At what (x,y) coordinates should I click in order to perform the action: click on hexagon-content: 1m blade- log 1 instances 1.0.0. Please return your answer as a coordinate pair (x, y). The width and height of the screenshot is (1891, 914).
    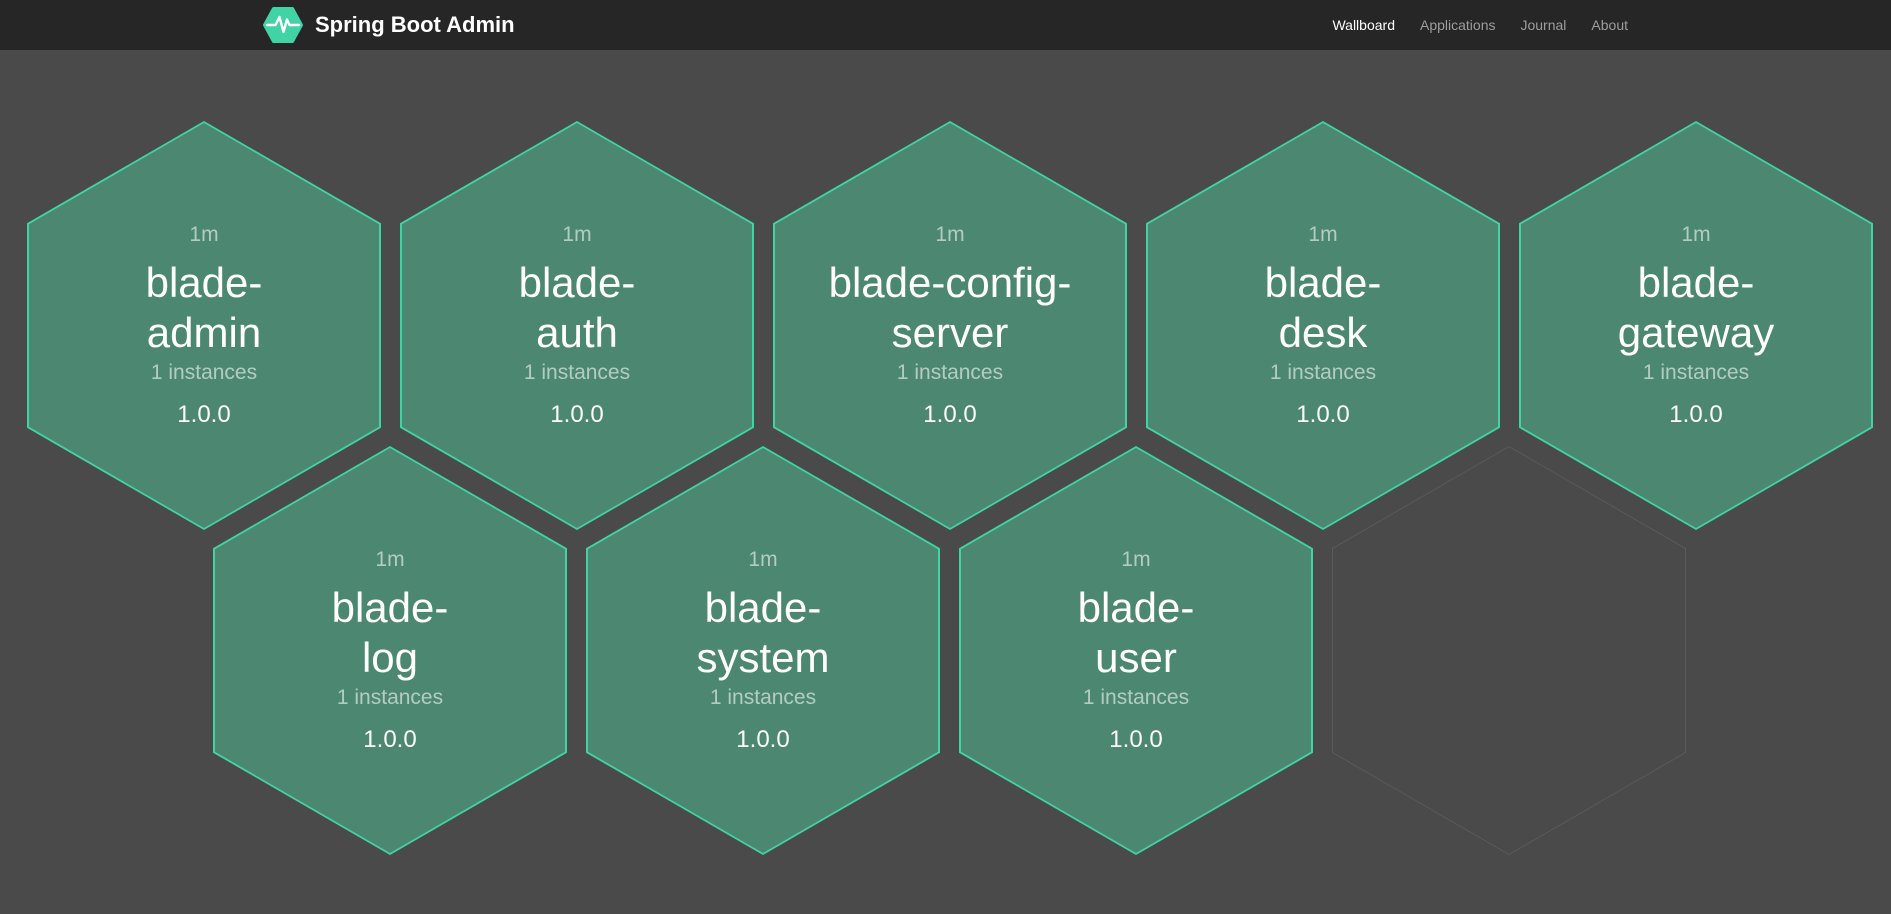
    Looking at the image, I should click on (390, 650).